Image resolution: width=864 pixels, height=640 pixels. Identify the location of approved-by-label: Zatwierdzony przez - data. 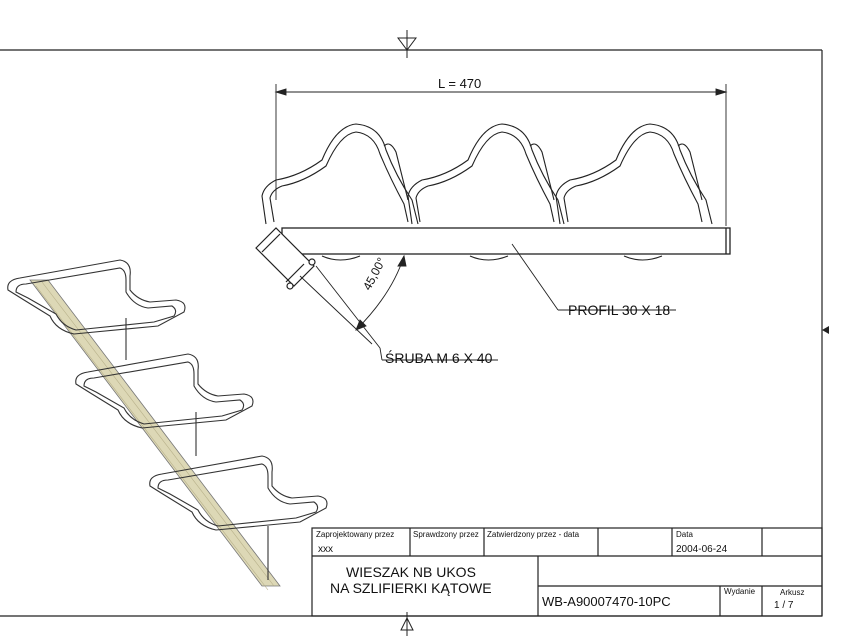
(533, 534).